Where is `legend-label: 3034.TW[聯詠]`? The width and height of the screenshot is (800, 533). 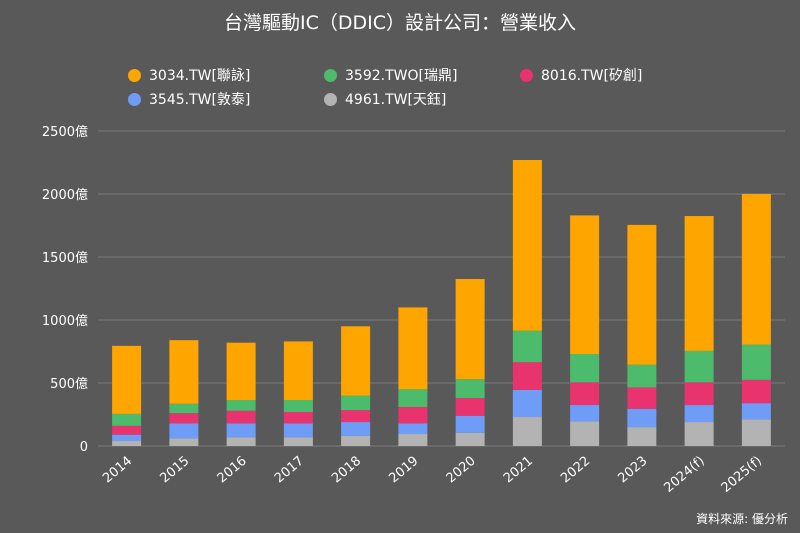 legend-label: 3034.TW[聯詠] is located at coordinates (200, 76).